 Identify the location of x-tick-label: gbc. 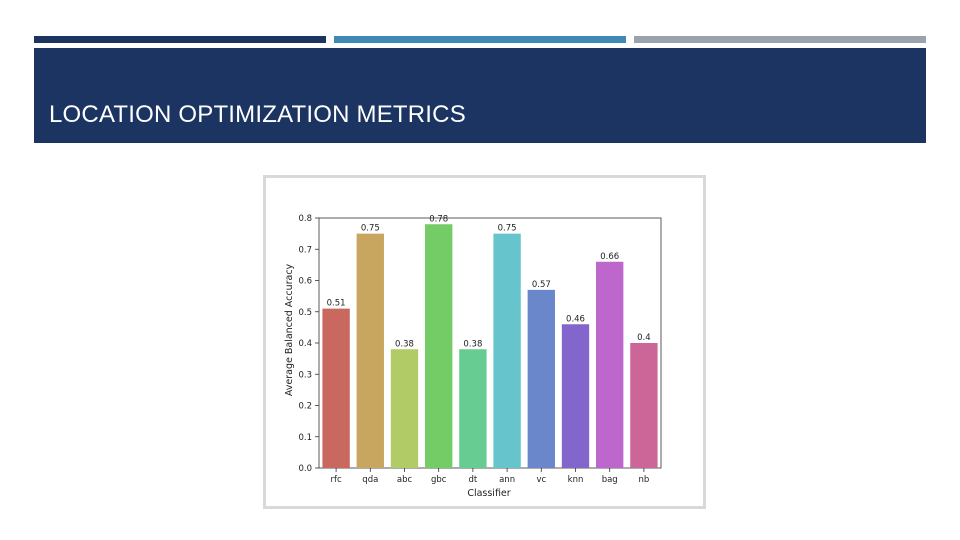
(439, 480).